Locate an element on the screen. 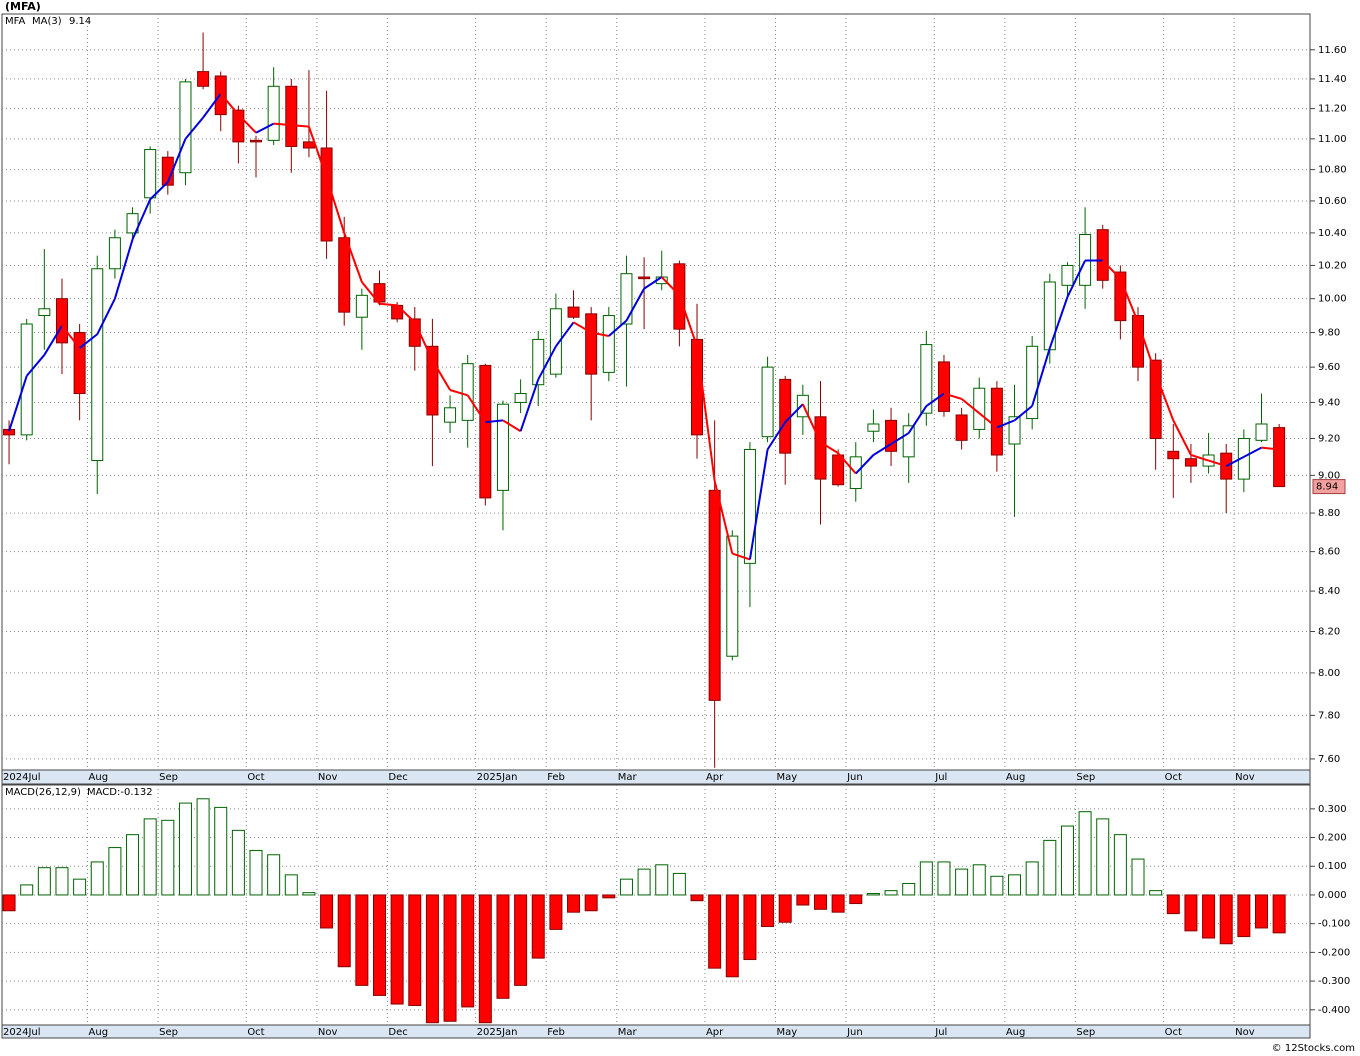  price-tag-label: 8.94 is located at coordinates (1327, 487).